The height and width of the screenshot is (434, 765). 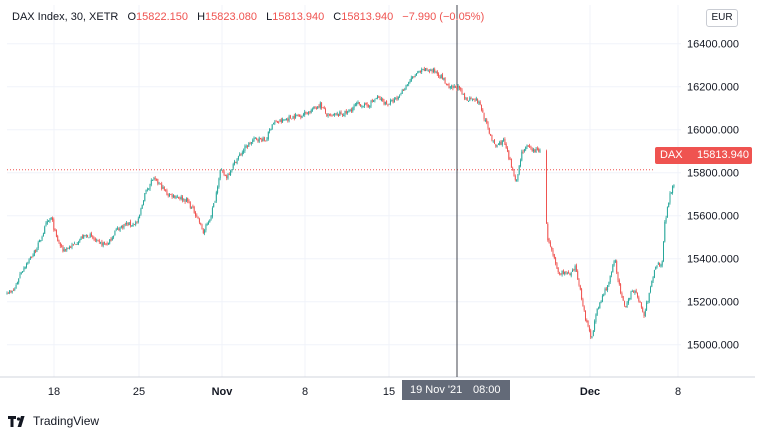 I want to click on y-tick-label: 16400.000, so click(x=713, y=45).